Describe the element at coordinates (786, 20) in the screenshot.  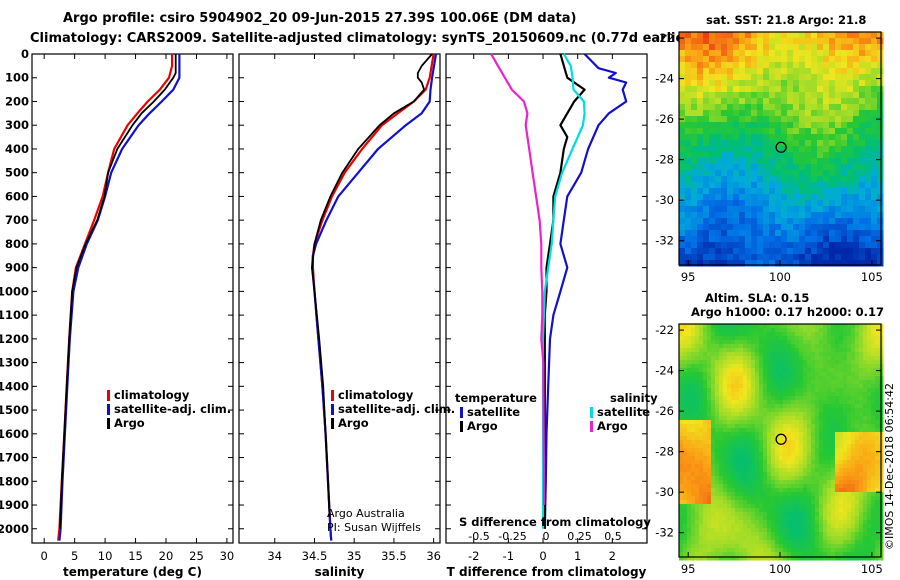
I see `sst-map-title: sat. SST: 21.8 Argo: 21.8` at that location.